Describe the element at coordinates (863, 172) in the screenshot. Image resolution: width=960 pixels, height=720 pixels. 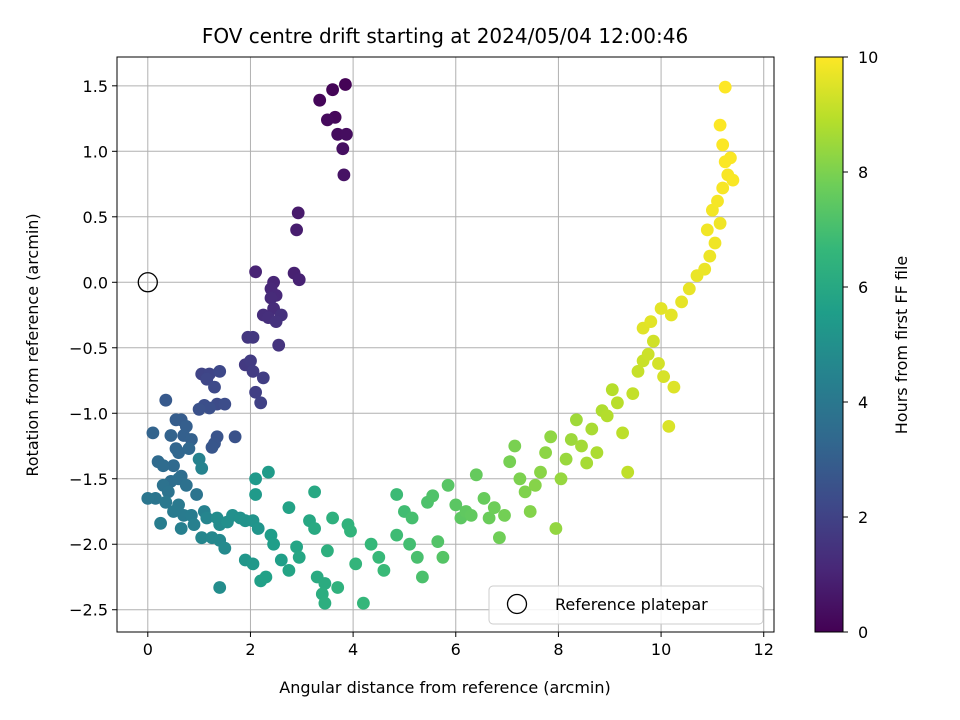
I see `colorbar-tick-label: 8` at that location.